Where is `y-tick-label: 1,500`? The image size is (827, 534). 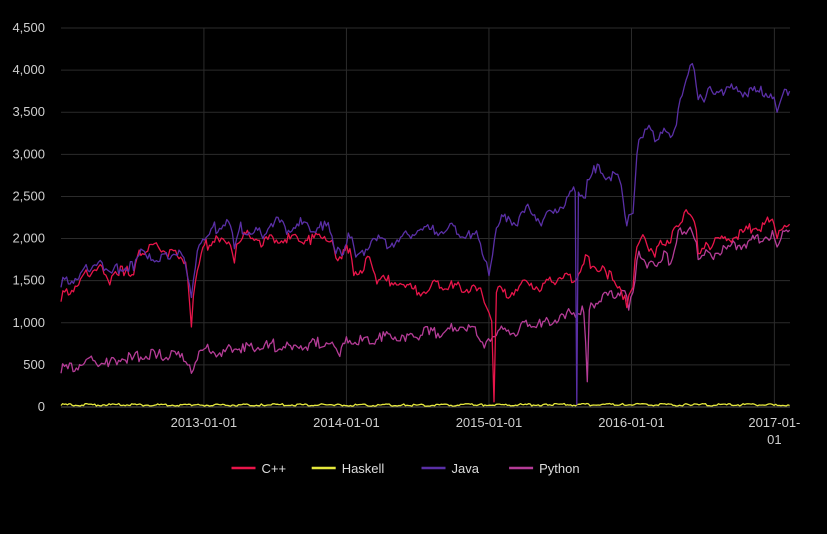
y-tick-label: 1,500 is located at coordinates (28, 280).